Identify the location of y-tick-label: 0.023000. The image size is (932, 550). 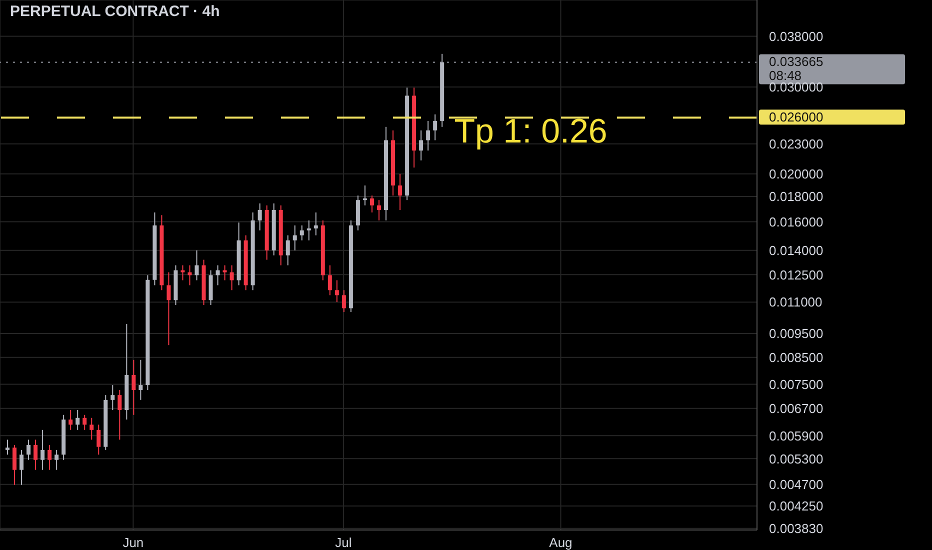
(796, 144).